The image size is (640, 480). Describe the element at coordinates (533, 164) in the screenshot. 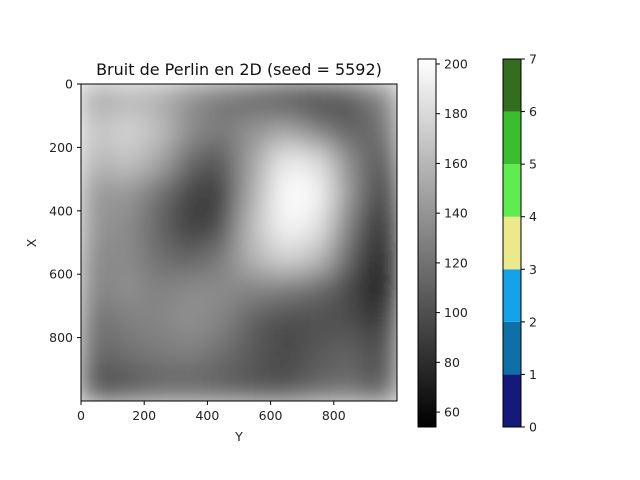

I see `class-colorbar-label: 5` at that location.